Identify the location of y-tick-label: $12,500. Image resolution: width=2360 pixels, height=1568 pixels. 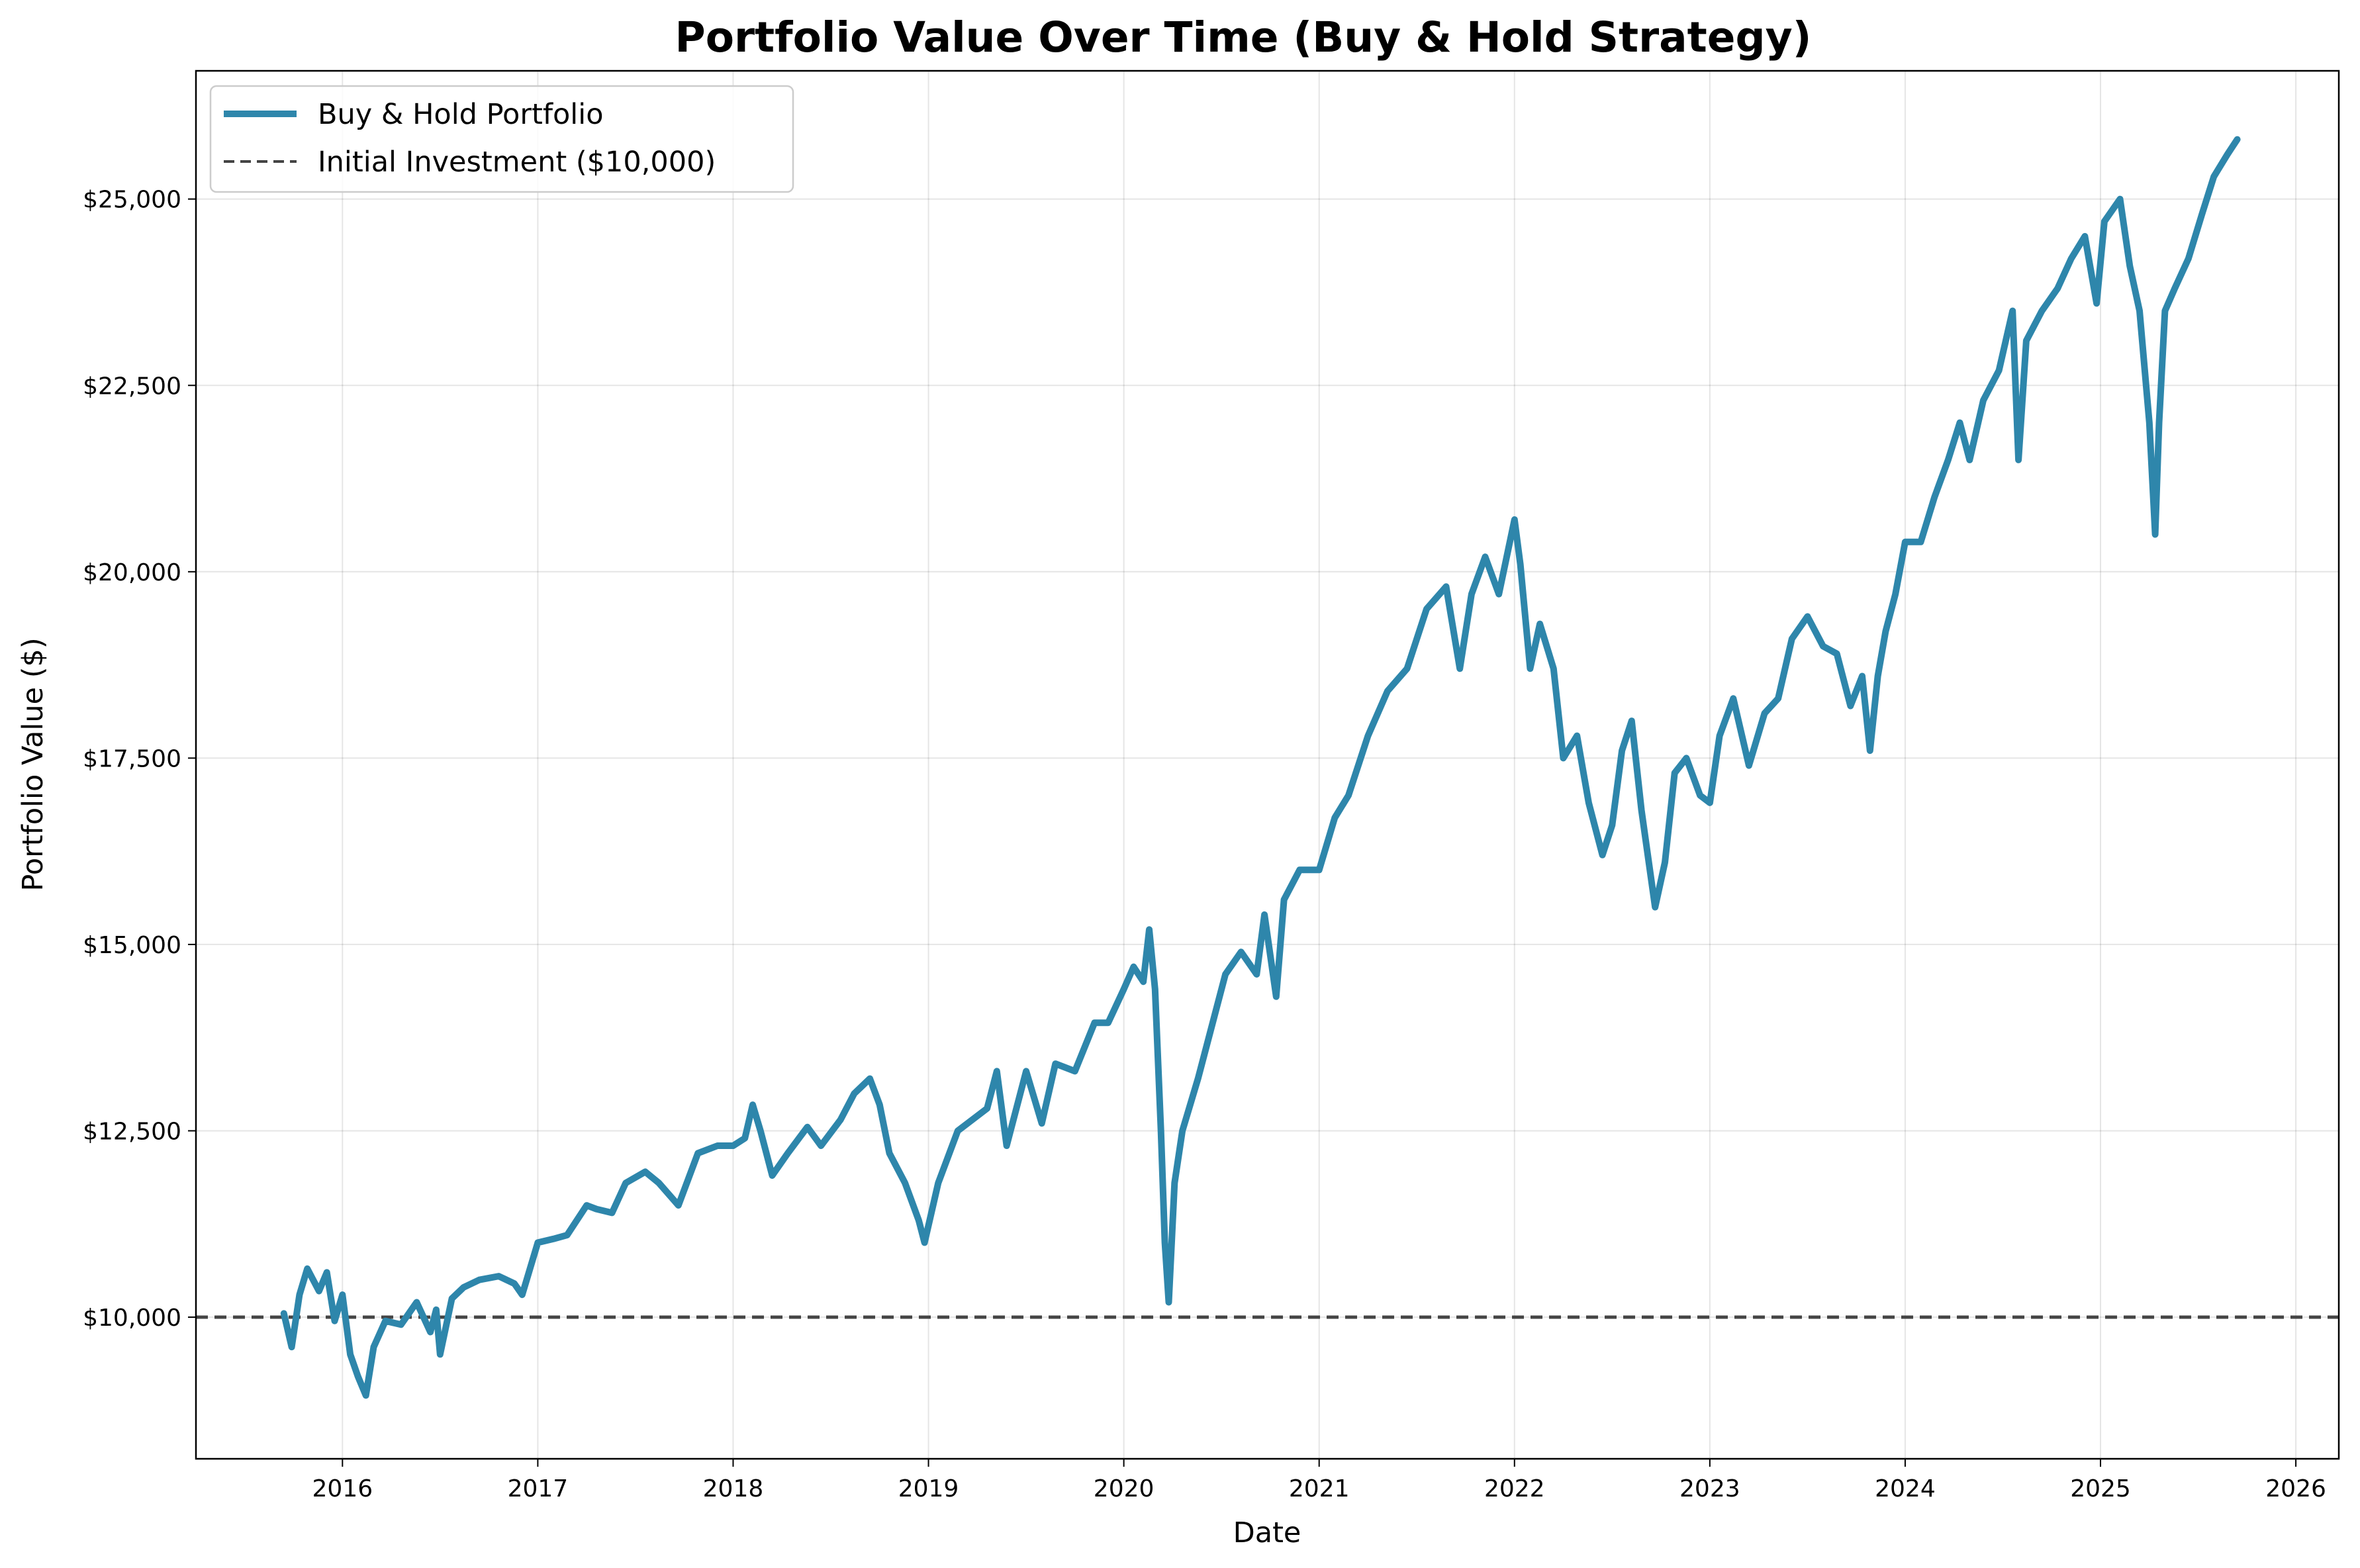
(132, 1131).